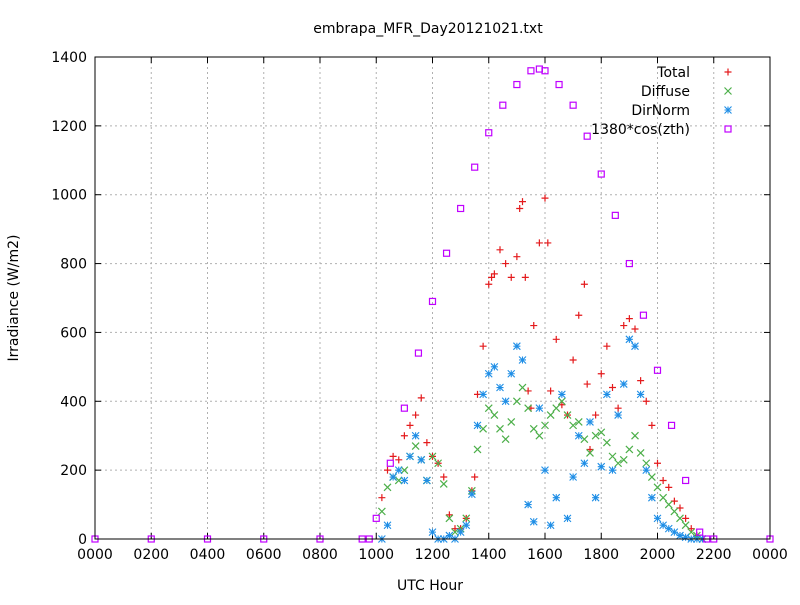  I want to click on x-tick-label: 1600, so click(545, 555).